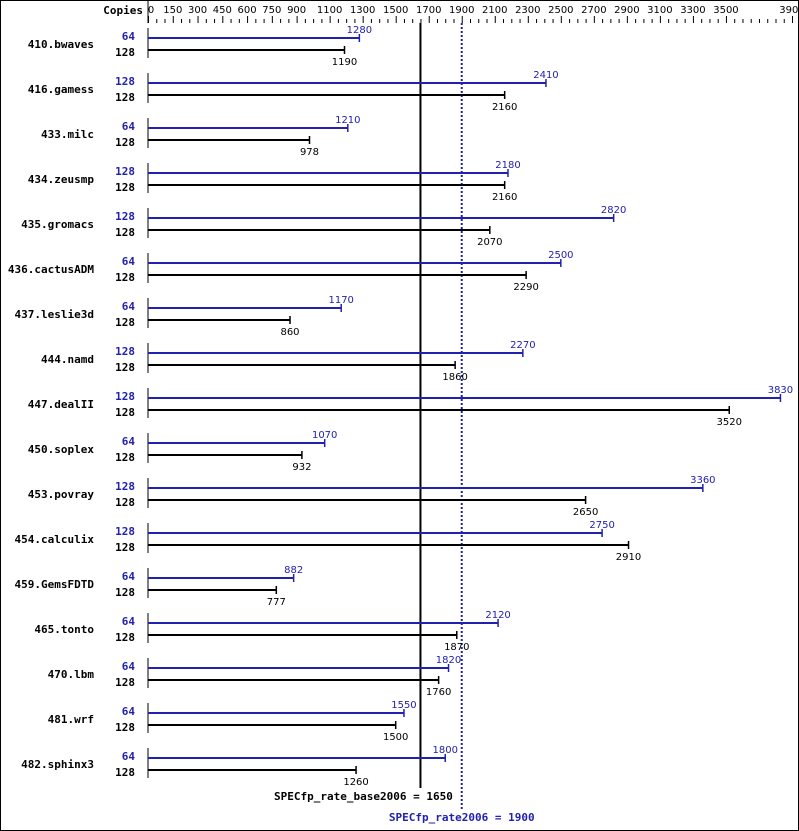 Image resolution: width=799 pixels, height=831 pixels. Describe the element at coordinates (301, 467) in the screenshot. I see `base-value: 932` at that location.